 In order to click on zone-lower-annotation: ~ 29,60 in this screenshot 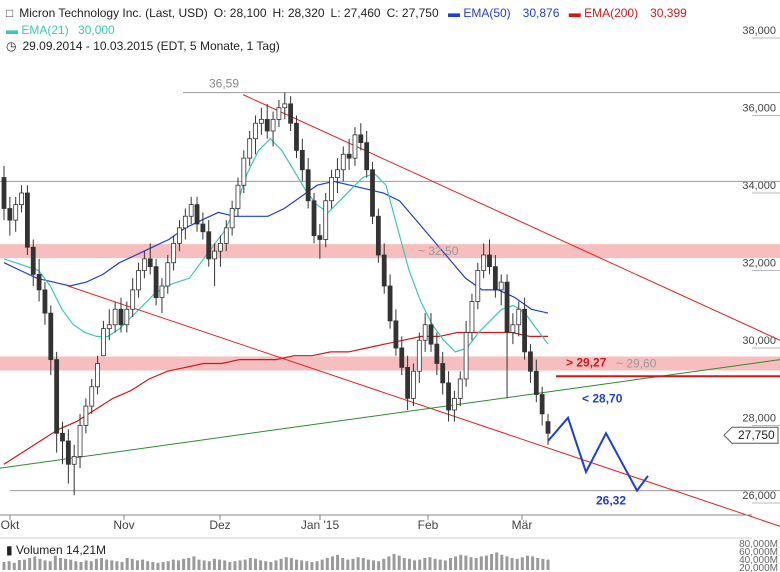, I will do `click(636, 364)`.